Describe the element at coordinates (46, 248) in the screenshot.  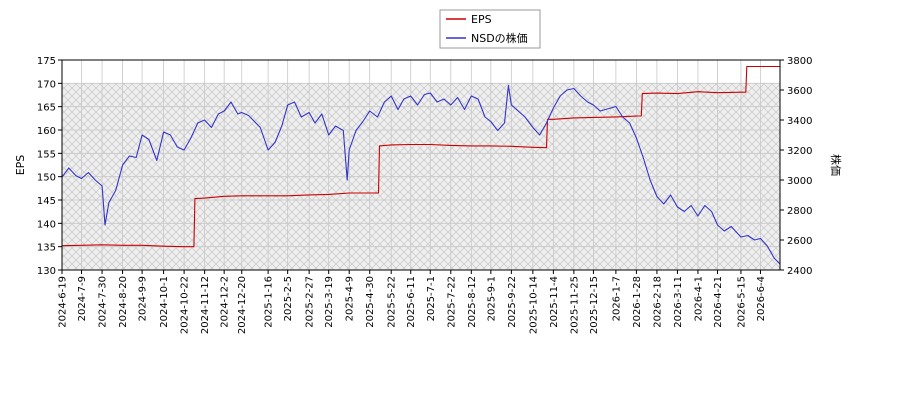
I see `y-left-tick-label: 135` at that location.